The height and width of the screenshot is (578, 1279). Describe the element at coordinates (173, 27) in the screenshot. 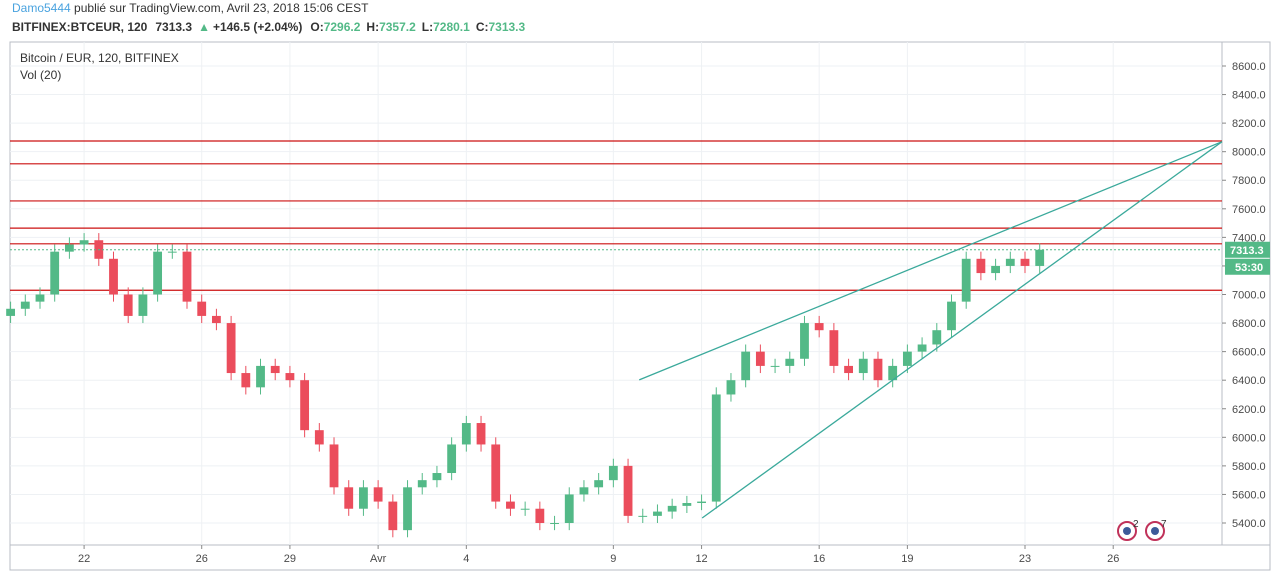

I see `last: 7313.3` at that location.